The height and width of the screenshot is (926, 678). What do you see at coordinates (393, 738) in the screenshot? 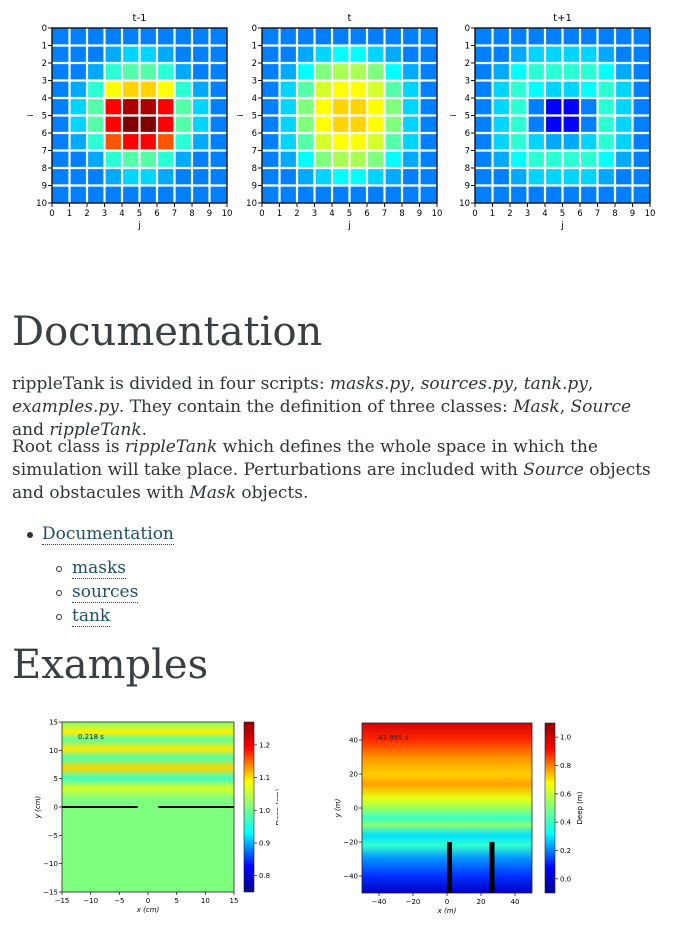
I see `time-annotation: 43.995 s` at bounding box center [393, 738].